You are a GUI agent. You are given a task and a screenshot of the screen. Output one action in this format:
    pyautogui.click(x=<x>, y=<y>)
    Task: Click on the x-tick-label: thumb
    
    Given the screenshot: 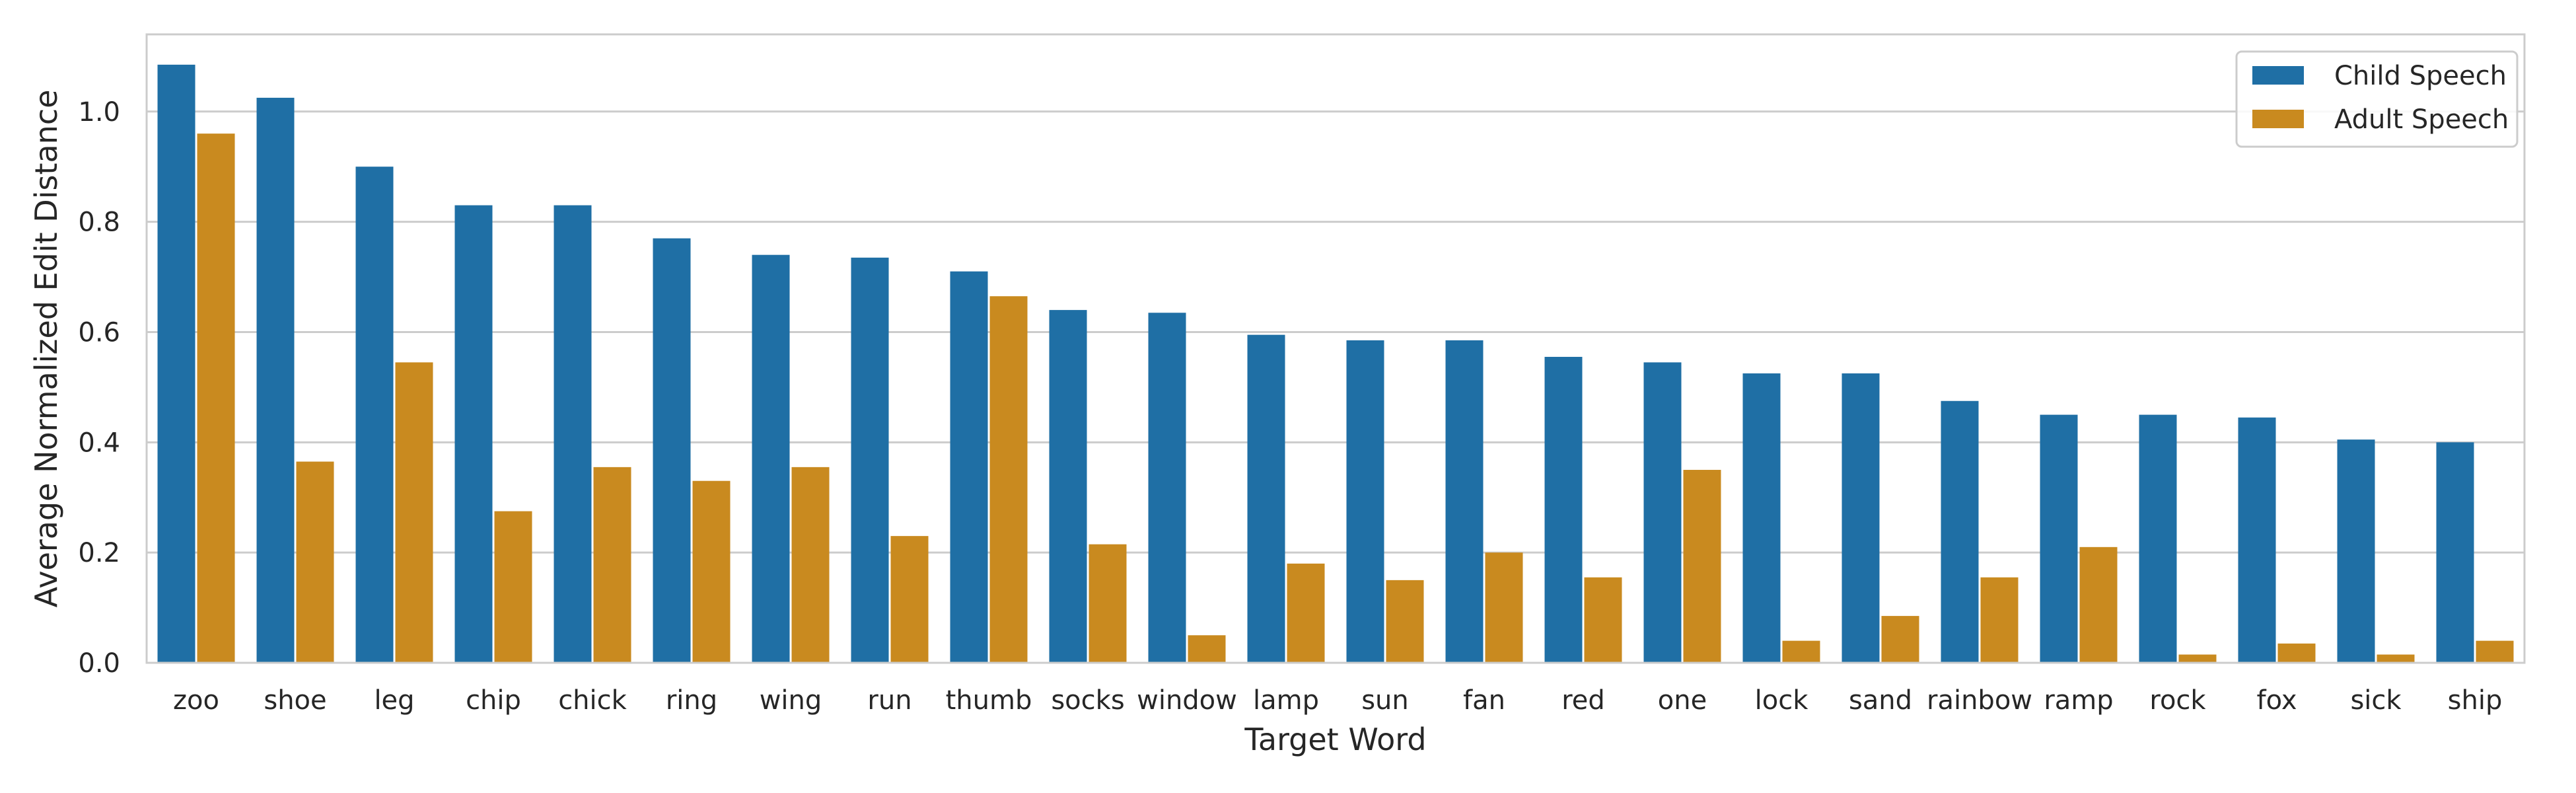 What is the action you would take?
    pyautogui.click(x=989, y=701)
    